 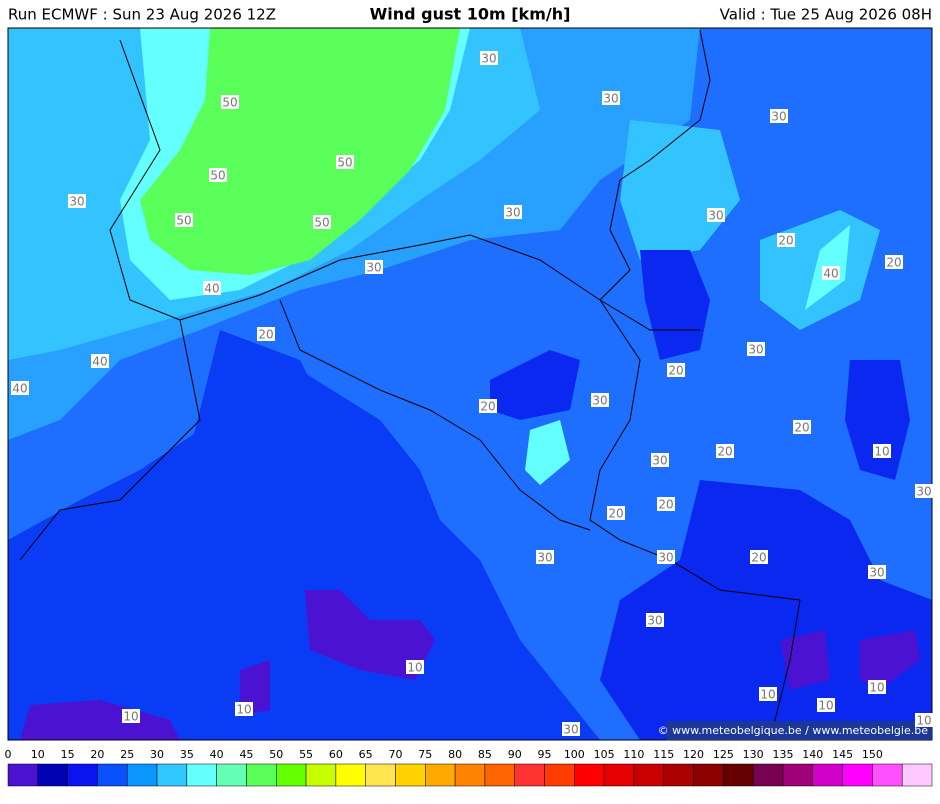 I want to click on colorbar-label: 10, so click(x=38, y=754).